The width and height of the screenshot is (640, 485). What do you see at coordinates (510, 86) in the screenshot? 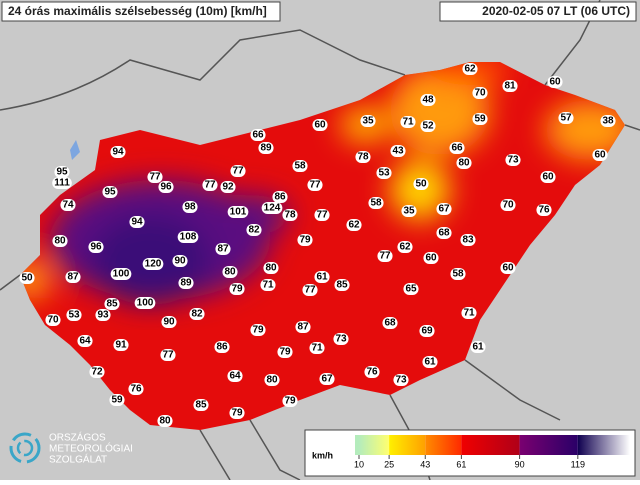
I see `station-value: 81` at bounding box center [510, 86].